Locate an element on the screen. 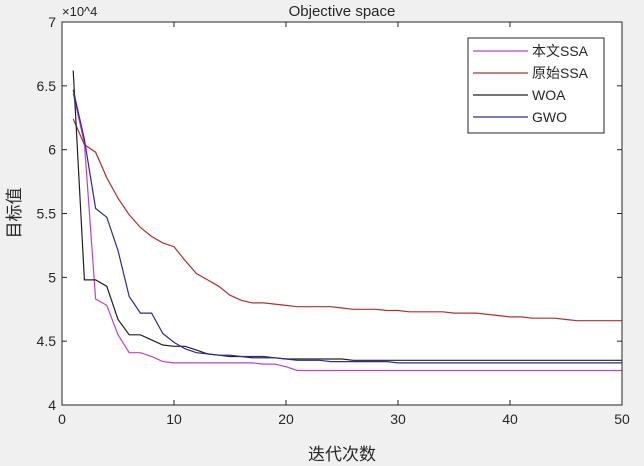  y-tick-label: 4.5 is located at coordinates (47, 341).